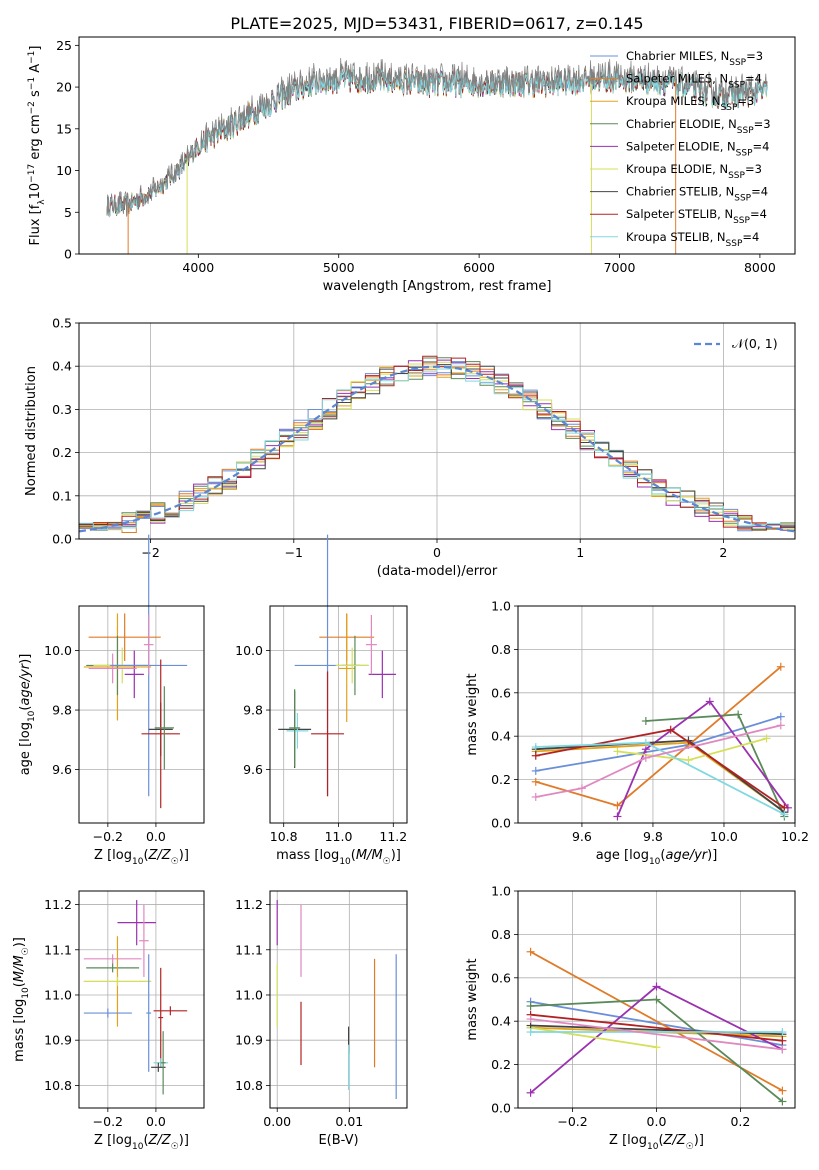 This screenshot has width=819, height=1170. Describe the element at coordinates (724, 836) in the screenshot. I see `x-tick-label: 10.0` at that location.